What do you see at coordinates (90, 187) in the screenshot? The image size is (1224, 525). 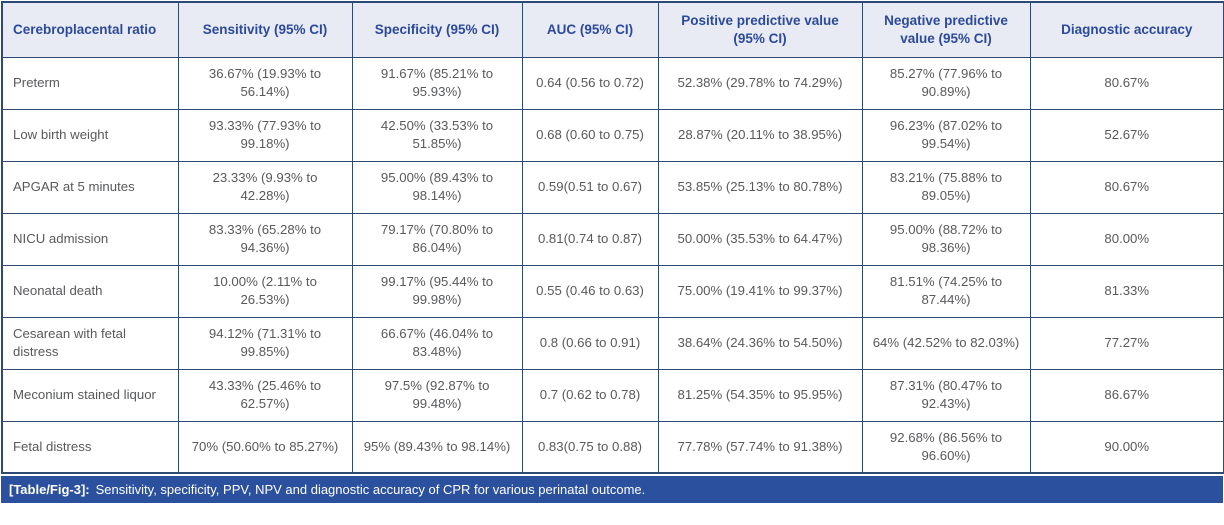 I see `row-label: APGAR at 5 minutes` at bounding box center [90, 187].